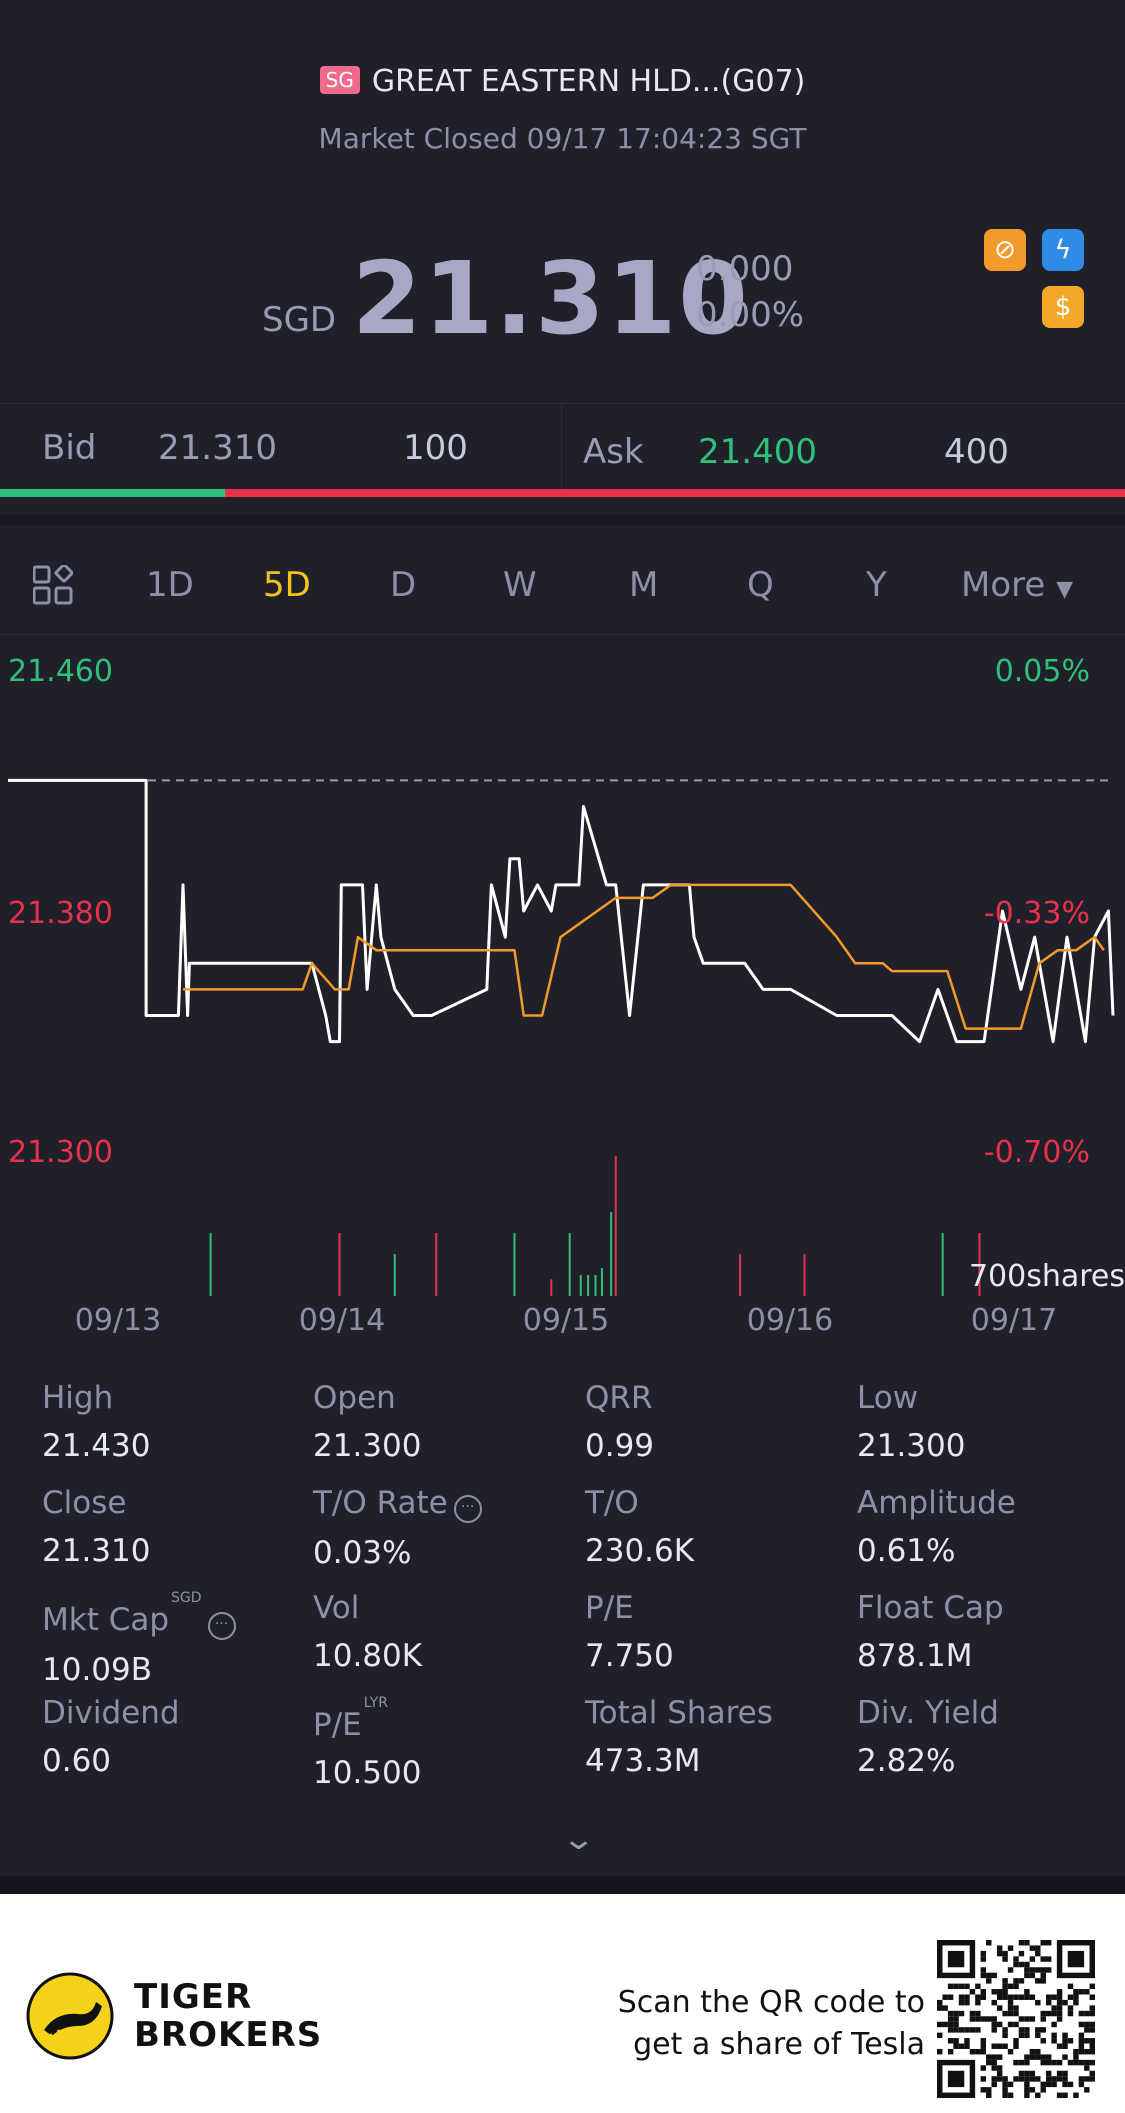  What do you see at coordinates (96, 1551) in the screenshot?
I see `stat-value: 21.310` at bounding box center [96, 1551].